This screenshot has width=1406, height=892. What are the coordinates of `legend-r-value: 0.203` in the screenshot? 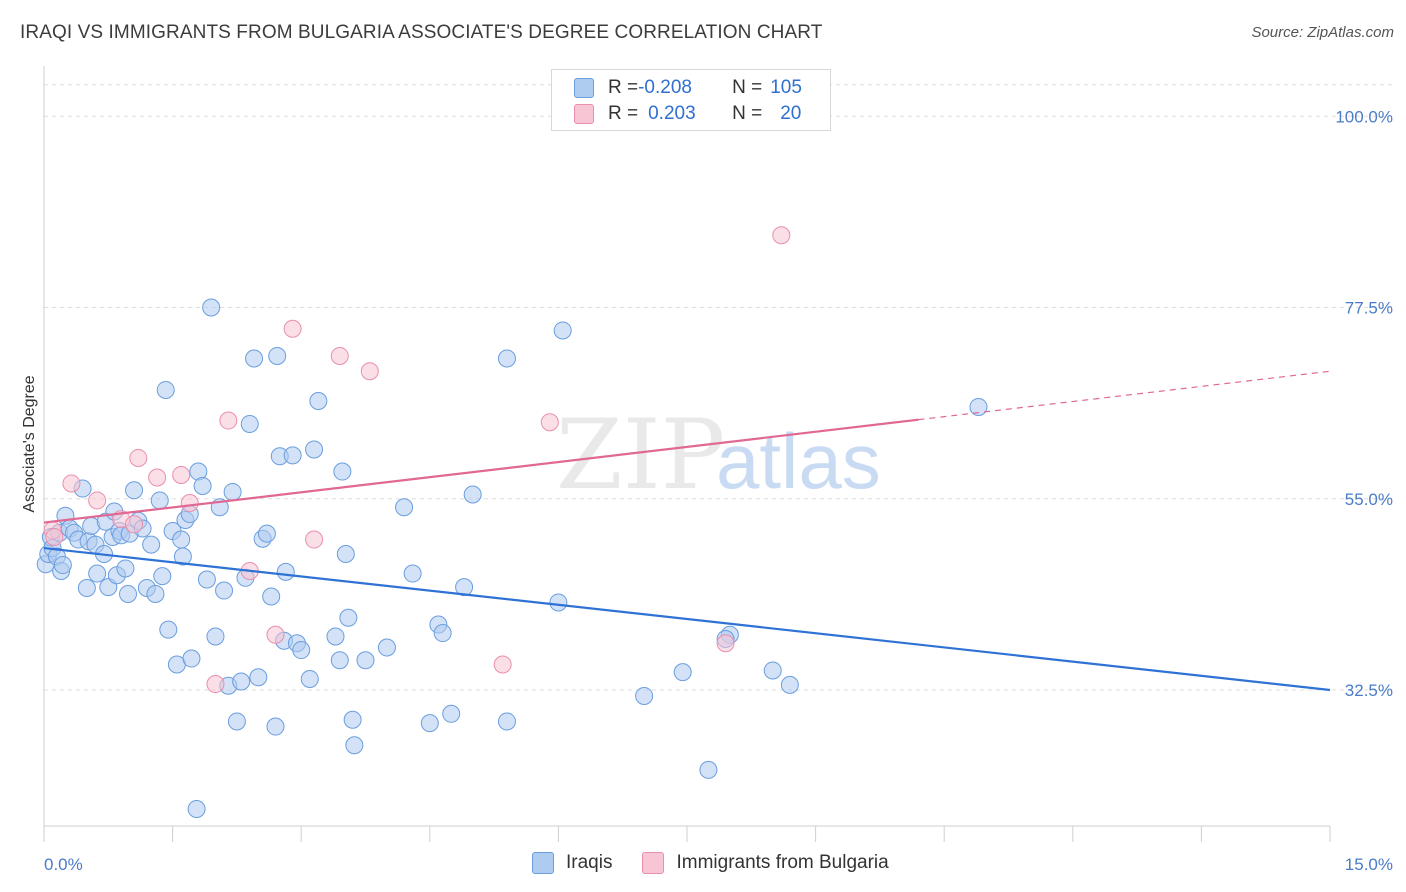 It's located at (672, 113).